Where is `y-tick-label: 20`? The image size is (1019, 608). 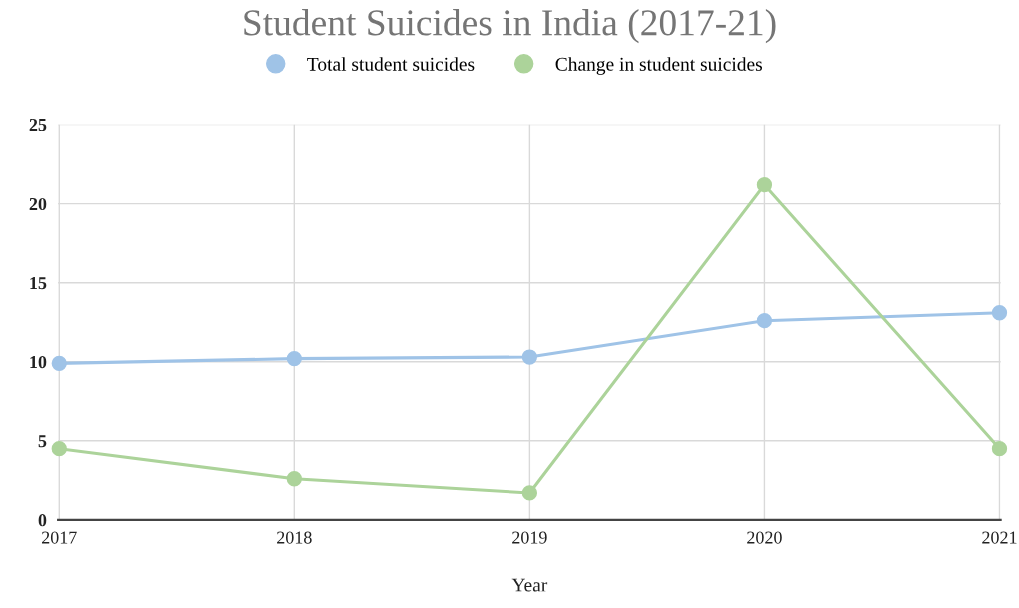 y-tick-label: 20 is located at coordinates (38, 204).